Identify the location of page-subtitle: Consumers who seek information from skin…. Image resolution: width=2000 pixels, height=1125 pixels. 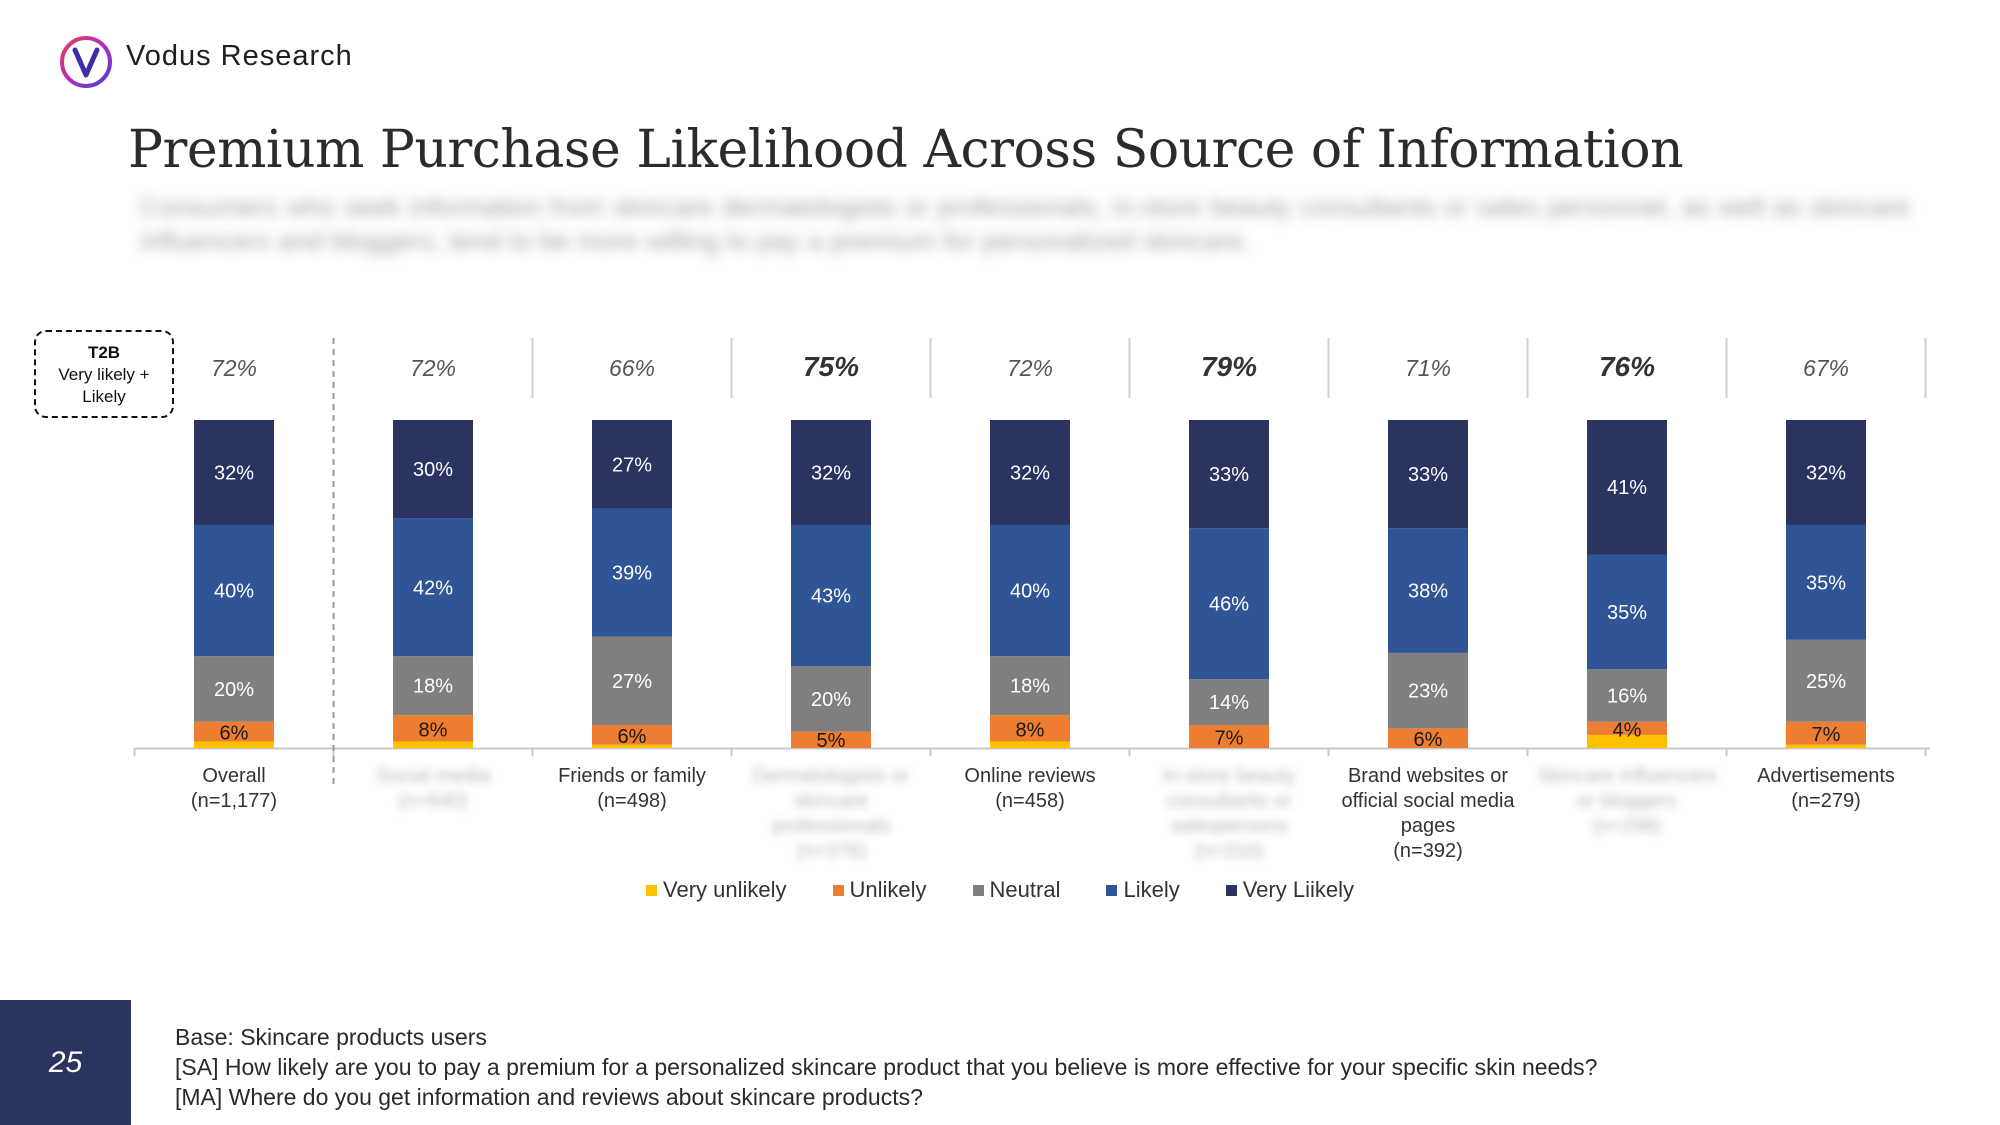
(1025, 224).